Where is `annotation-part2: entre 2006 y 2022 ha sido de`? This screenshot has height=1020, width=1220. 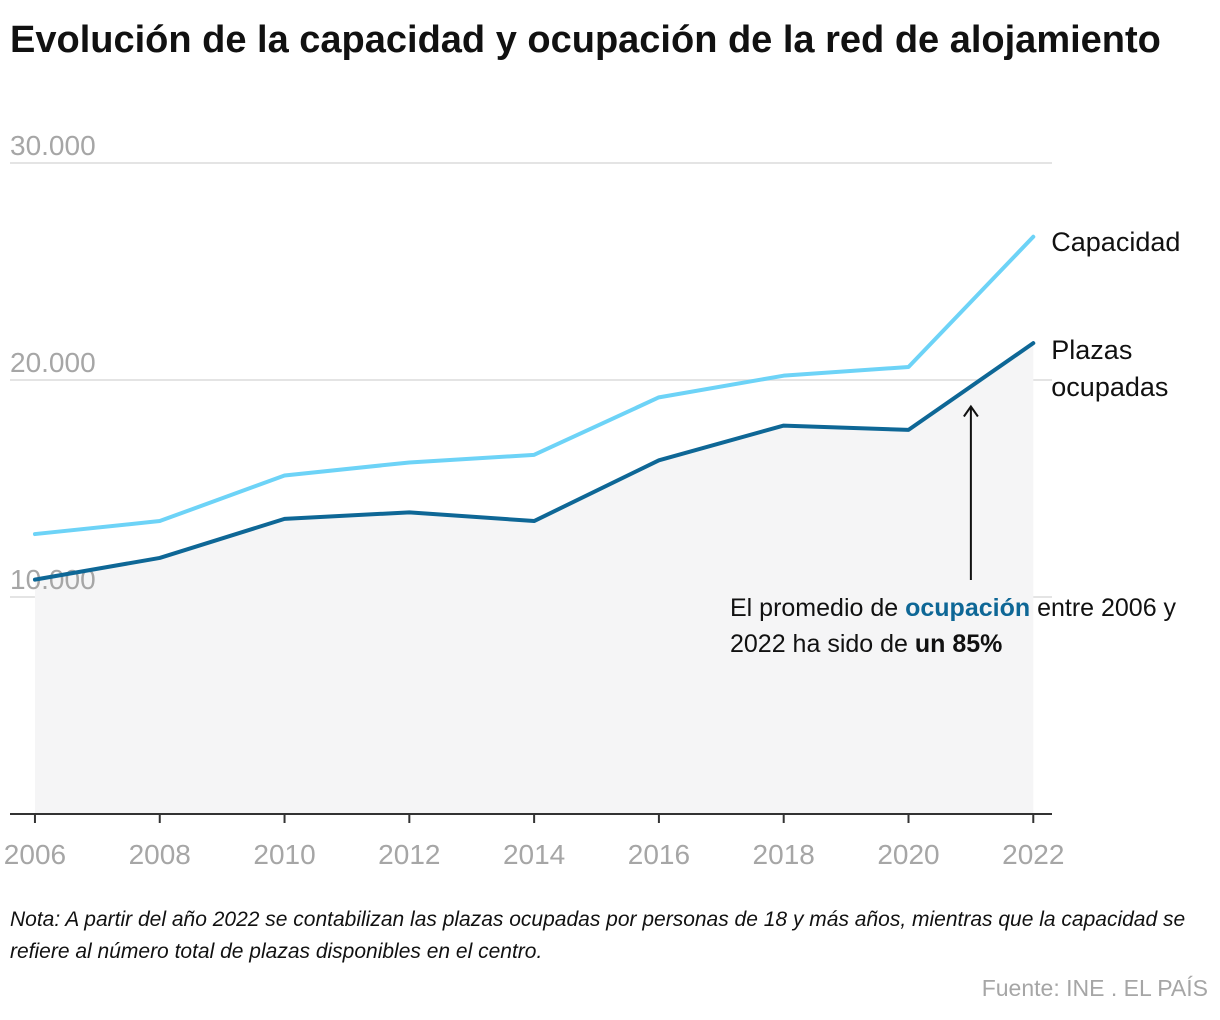
annotation-part2: entre 2006 y 2022 ha sido de is located at coordinates (953, 626).